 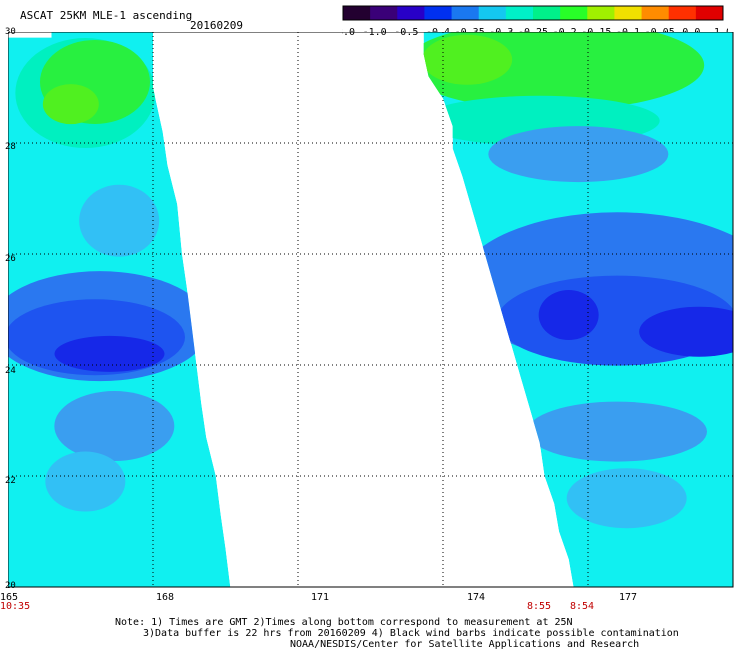 I want to click on swath-right-light-blue, so click(x=578, y=154).